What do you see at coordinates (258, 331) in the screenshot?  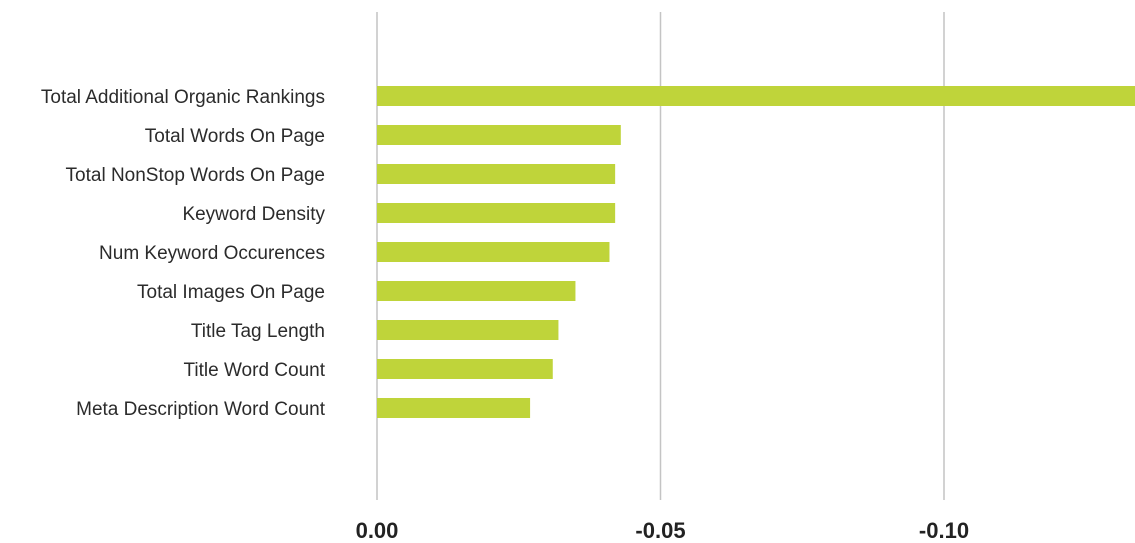 I see `category-label: Title Tag Length` at bounding box center [258, 331].